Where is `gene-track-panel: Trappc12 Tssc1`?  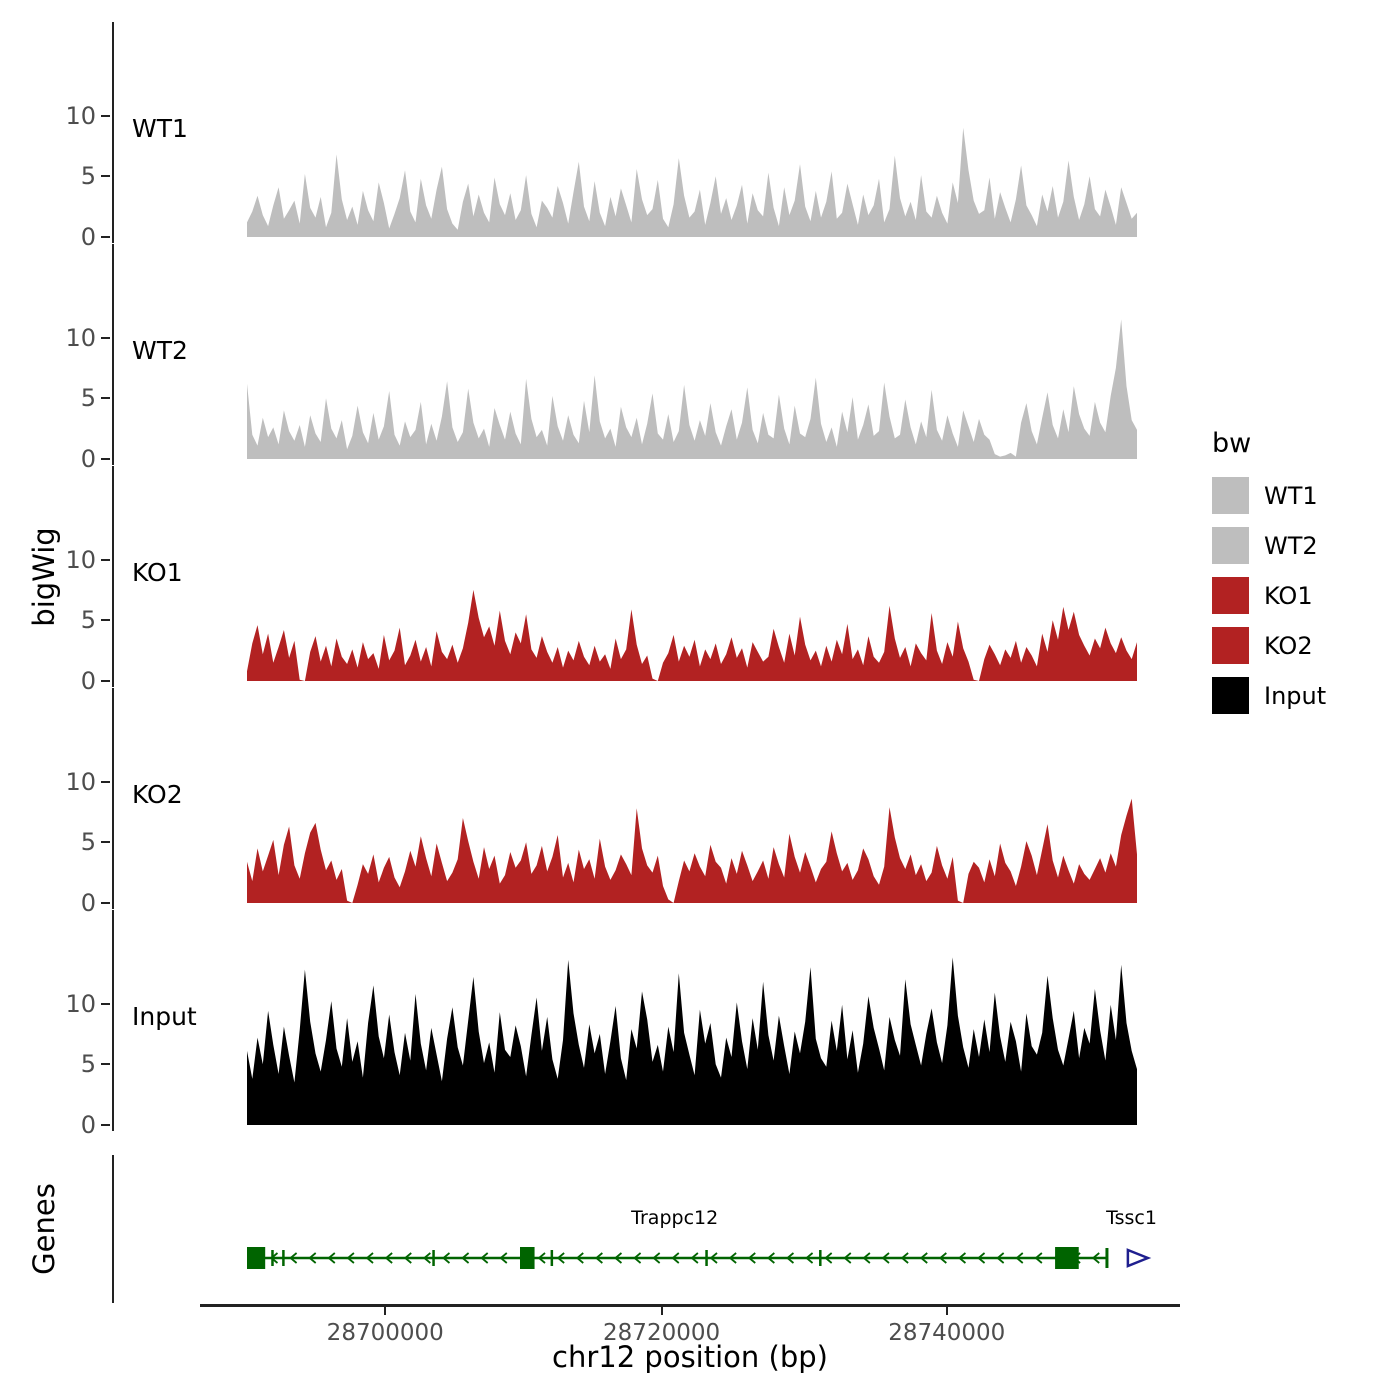 gene-track-panel: Trappc12 Tssc1 is located at coordinates (620, 1229).